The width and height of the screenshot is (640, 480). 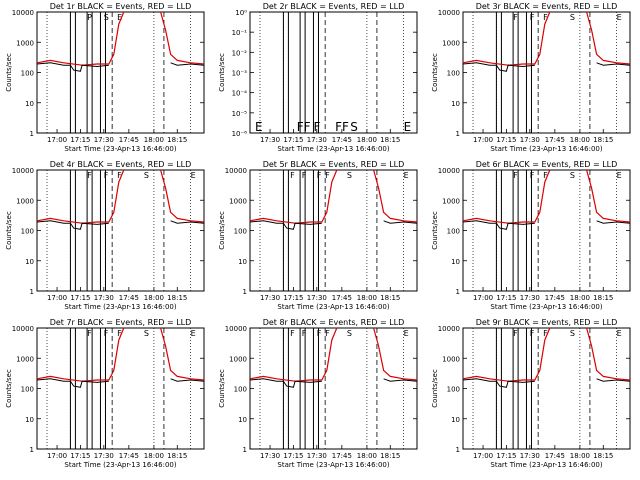 I want to click on y-tick-label: 10⁰, so click(x=241, y=13).